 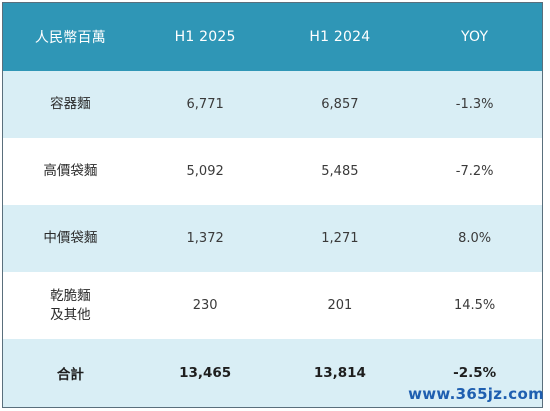 I want to click on header-yoy: YOY, so click(x=474, y=37).